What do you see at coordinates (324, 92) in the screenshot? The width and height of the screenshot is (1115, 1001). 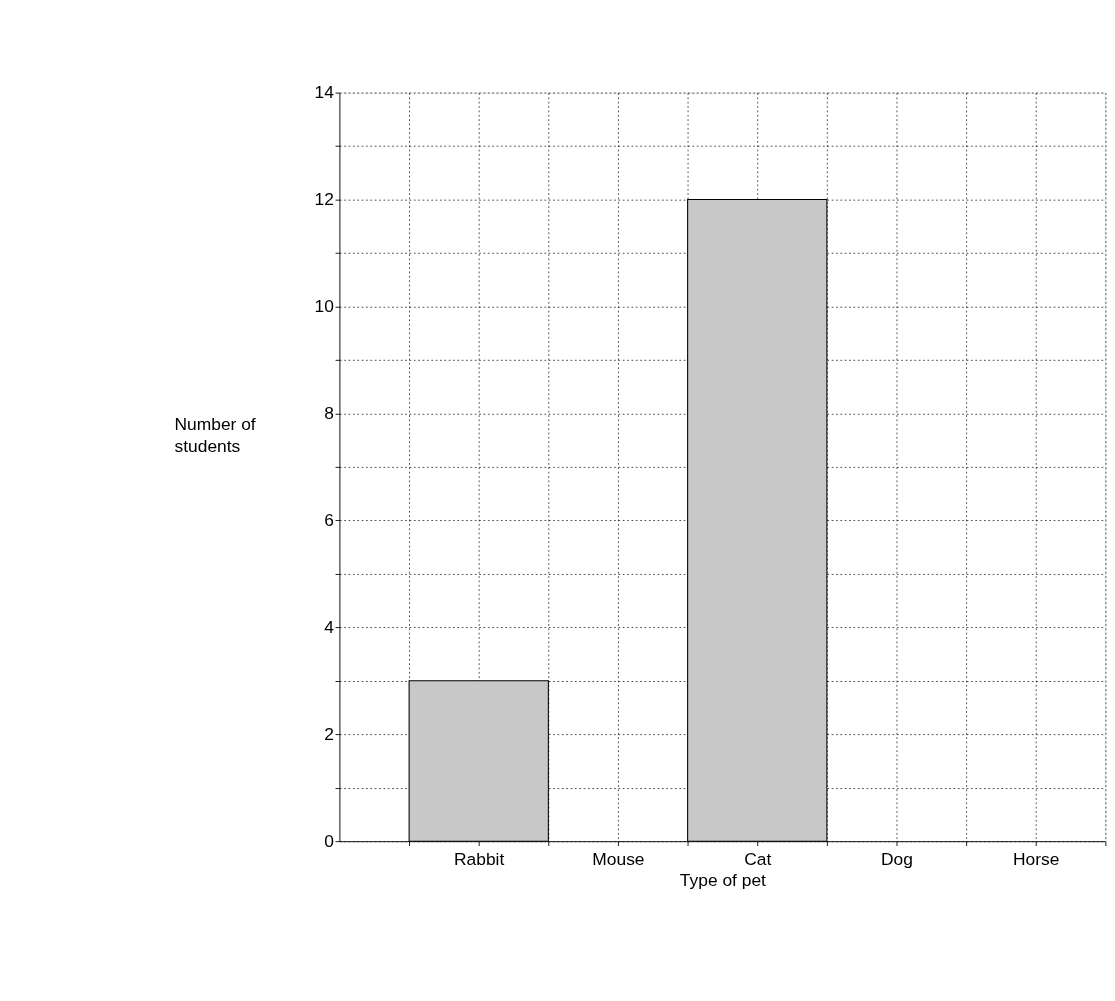 I see `y-tick-label: 14` at bounding box center [324, 92].